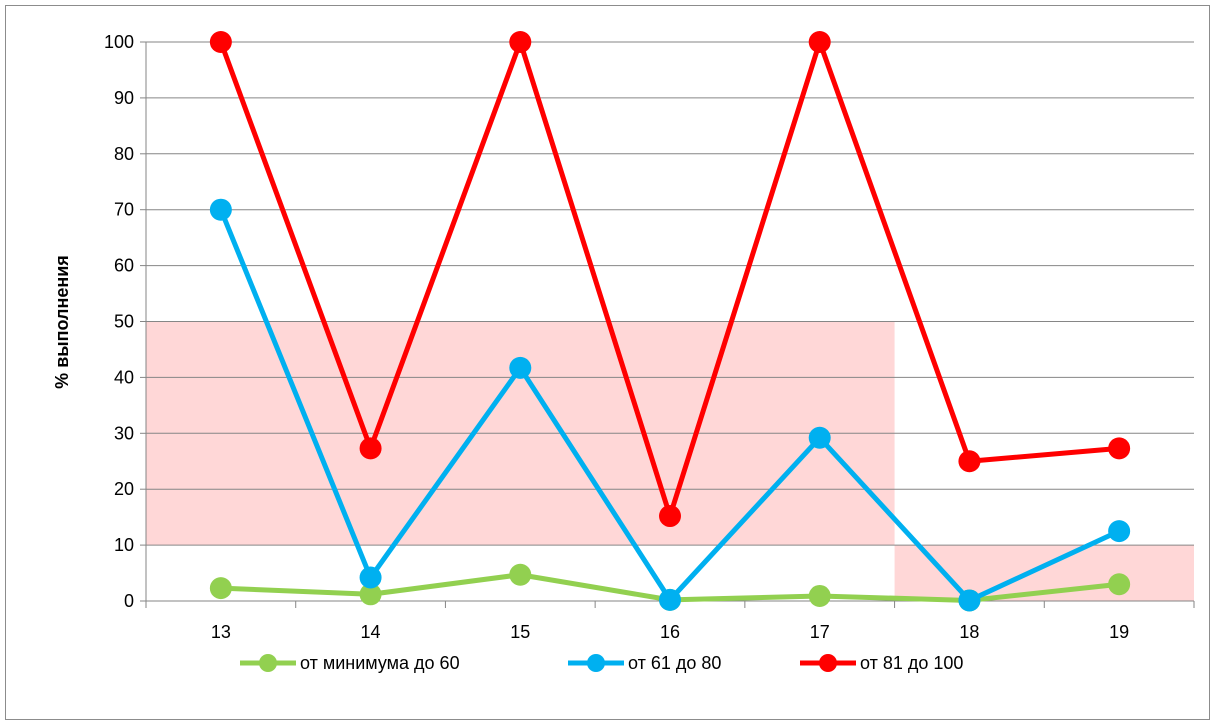 The width and height of the screenshot is (1216, 726). I want to click on y-tick-label-90: 90, so click(124, 98).